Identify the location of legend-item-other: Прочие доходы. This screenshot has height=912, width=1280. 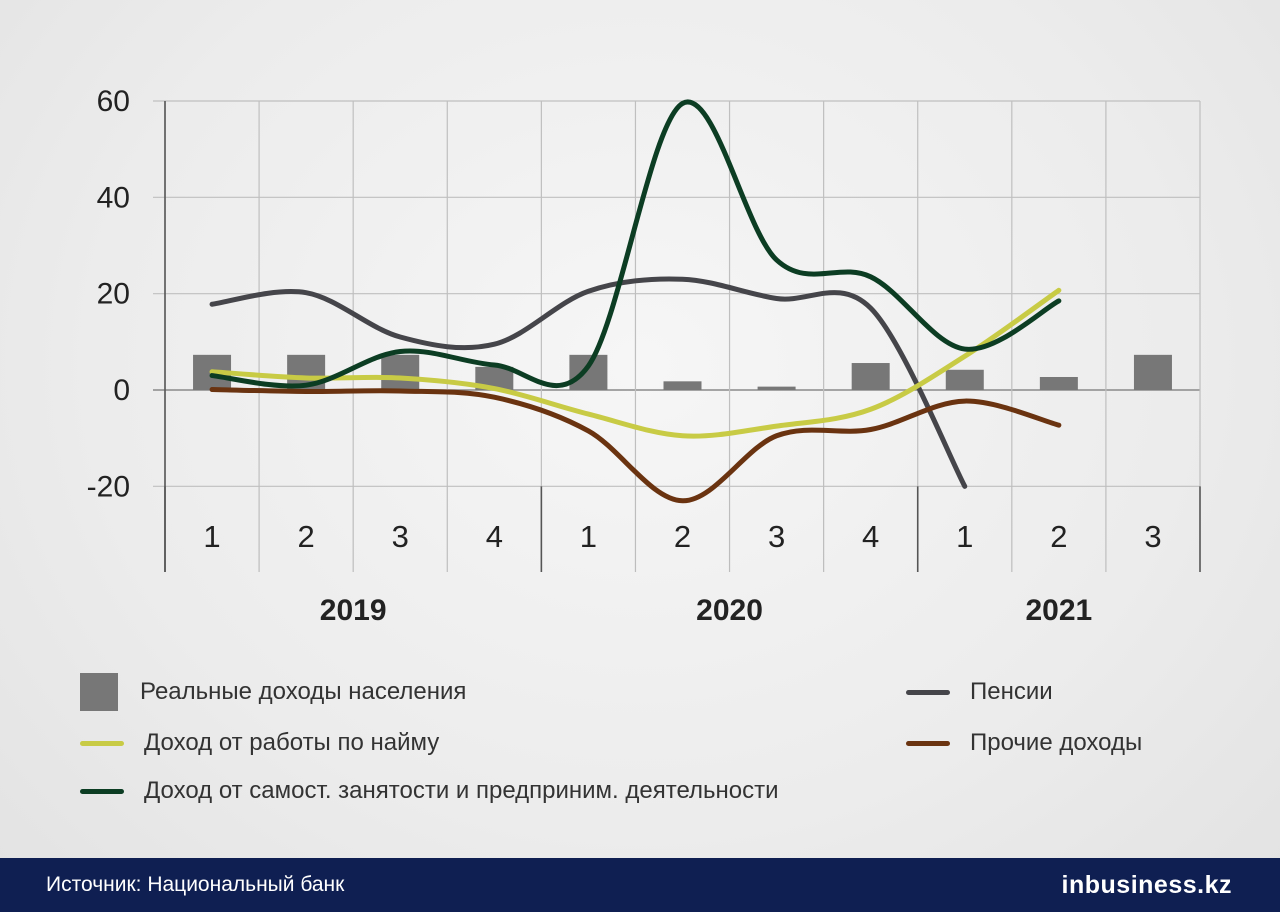
(1024, 743).